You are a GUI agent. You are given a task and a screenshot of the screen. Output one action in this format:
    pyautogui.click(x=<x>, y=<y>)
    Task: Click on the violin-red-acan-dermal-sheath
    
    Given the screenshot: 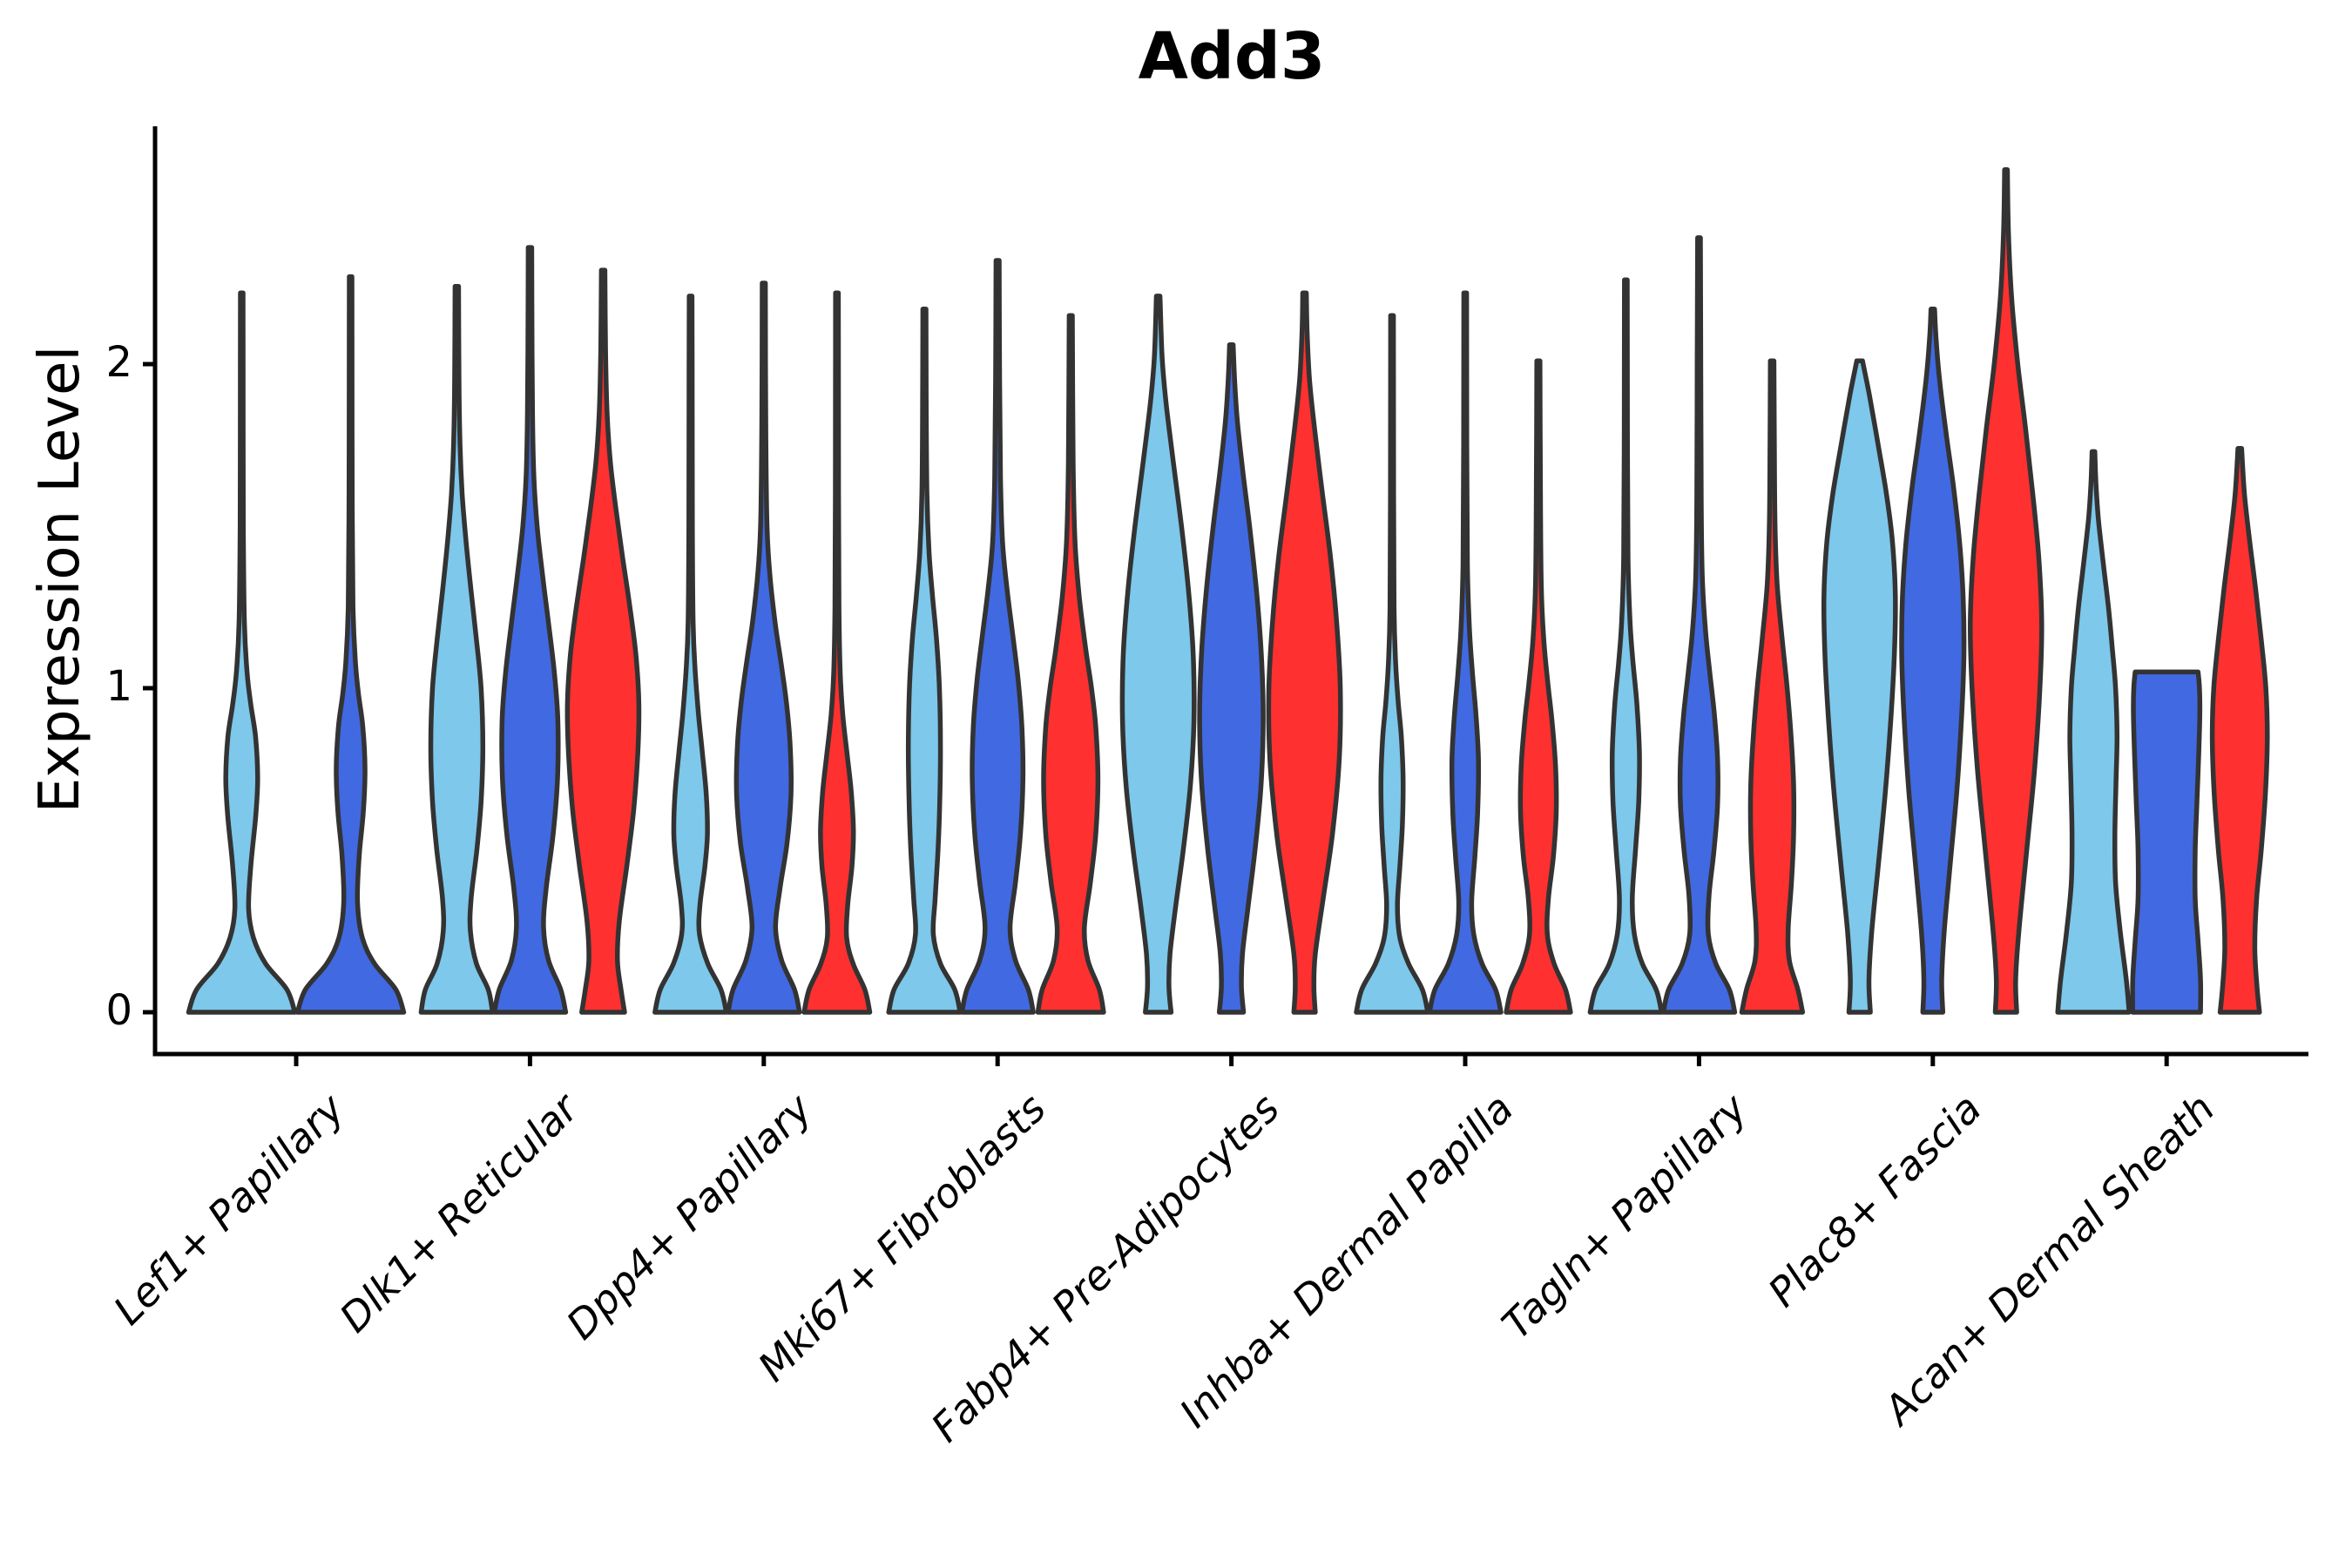 What is the action you would take?
    pyautogui.click(x=2239, y=730)
    